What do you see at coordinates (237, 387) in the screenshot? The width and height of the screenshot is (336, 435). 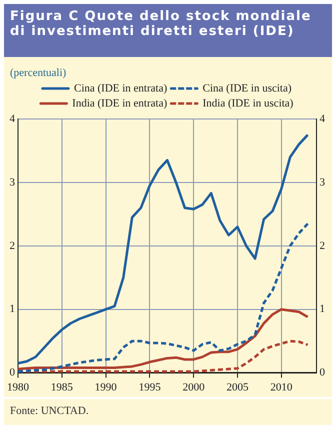 I see `x-tick-label: 2005` at bounding box center [237, 387].